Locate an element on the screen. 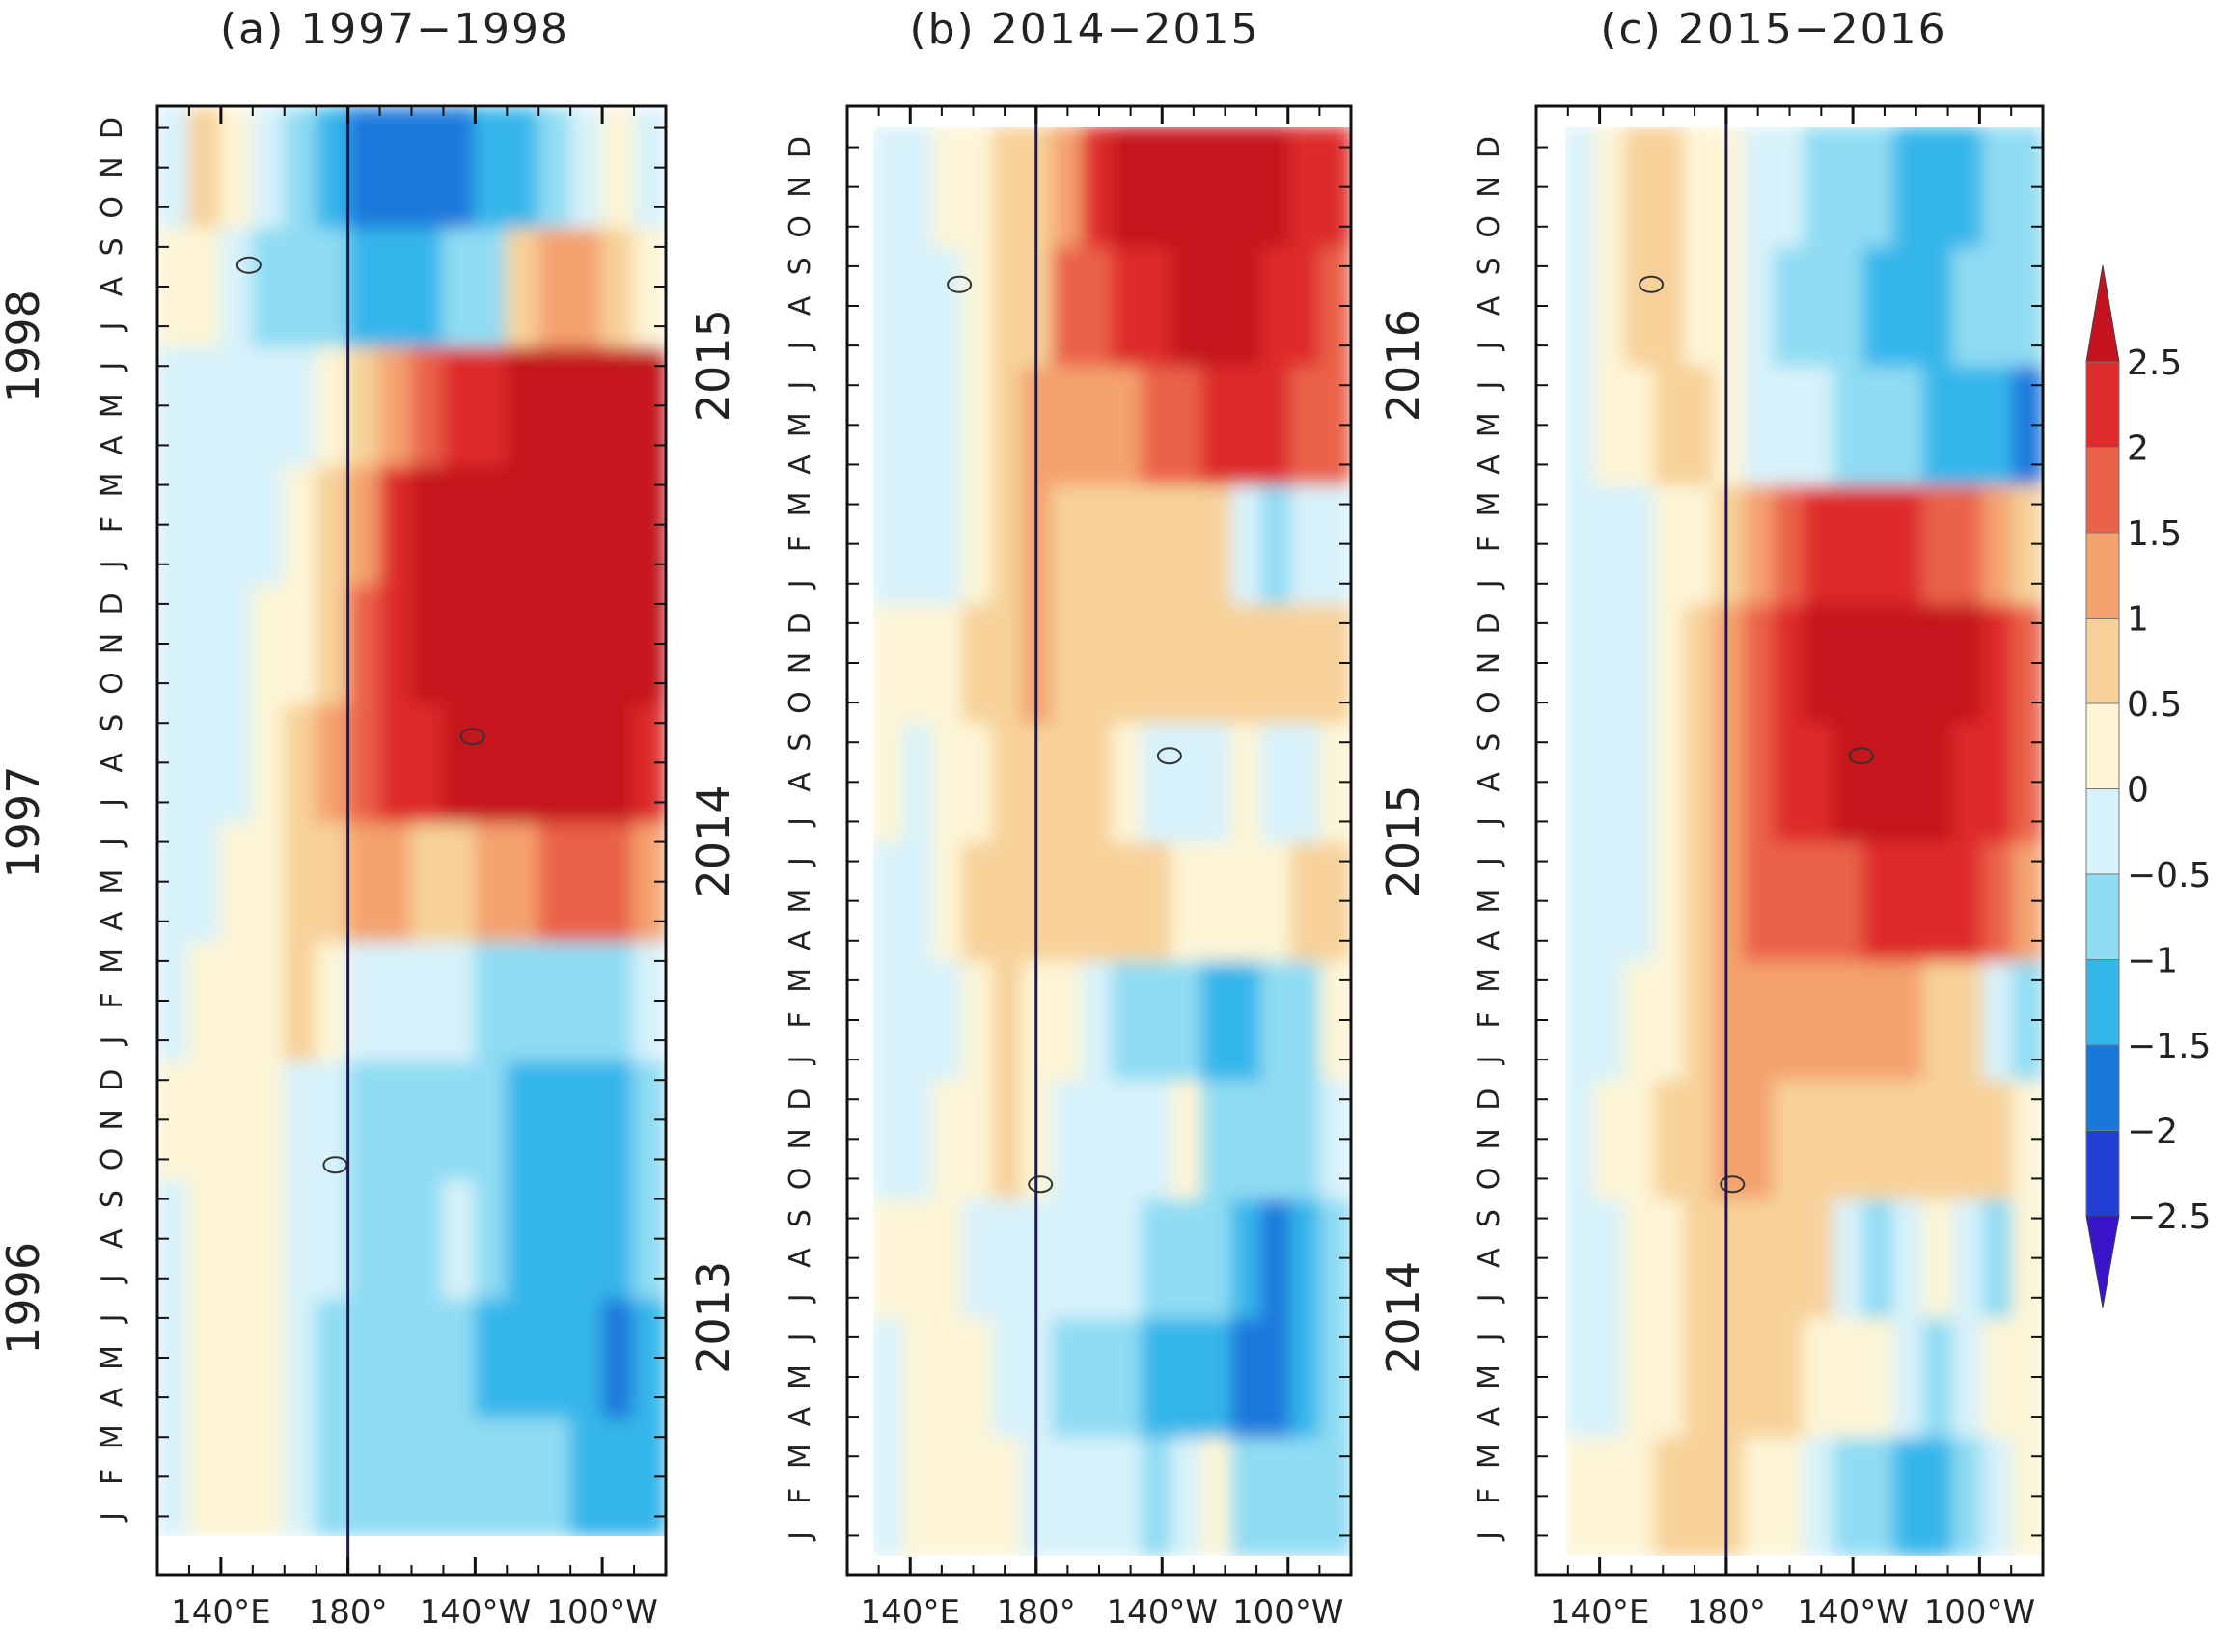  colorbar: 2.5 2 1.5 1 0.5 0 −0.5 −1 −1.5 −2 −2.5 is located at coordinates (2148, 786).